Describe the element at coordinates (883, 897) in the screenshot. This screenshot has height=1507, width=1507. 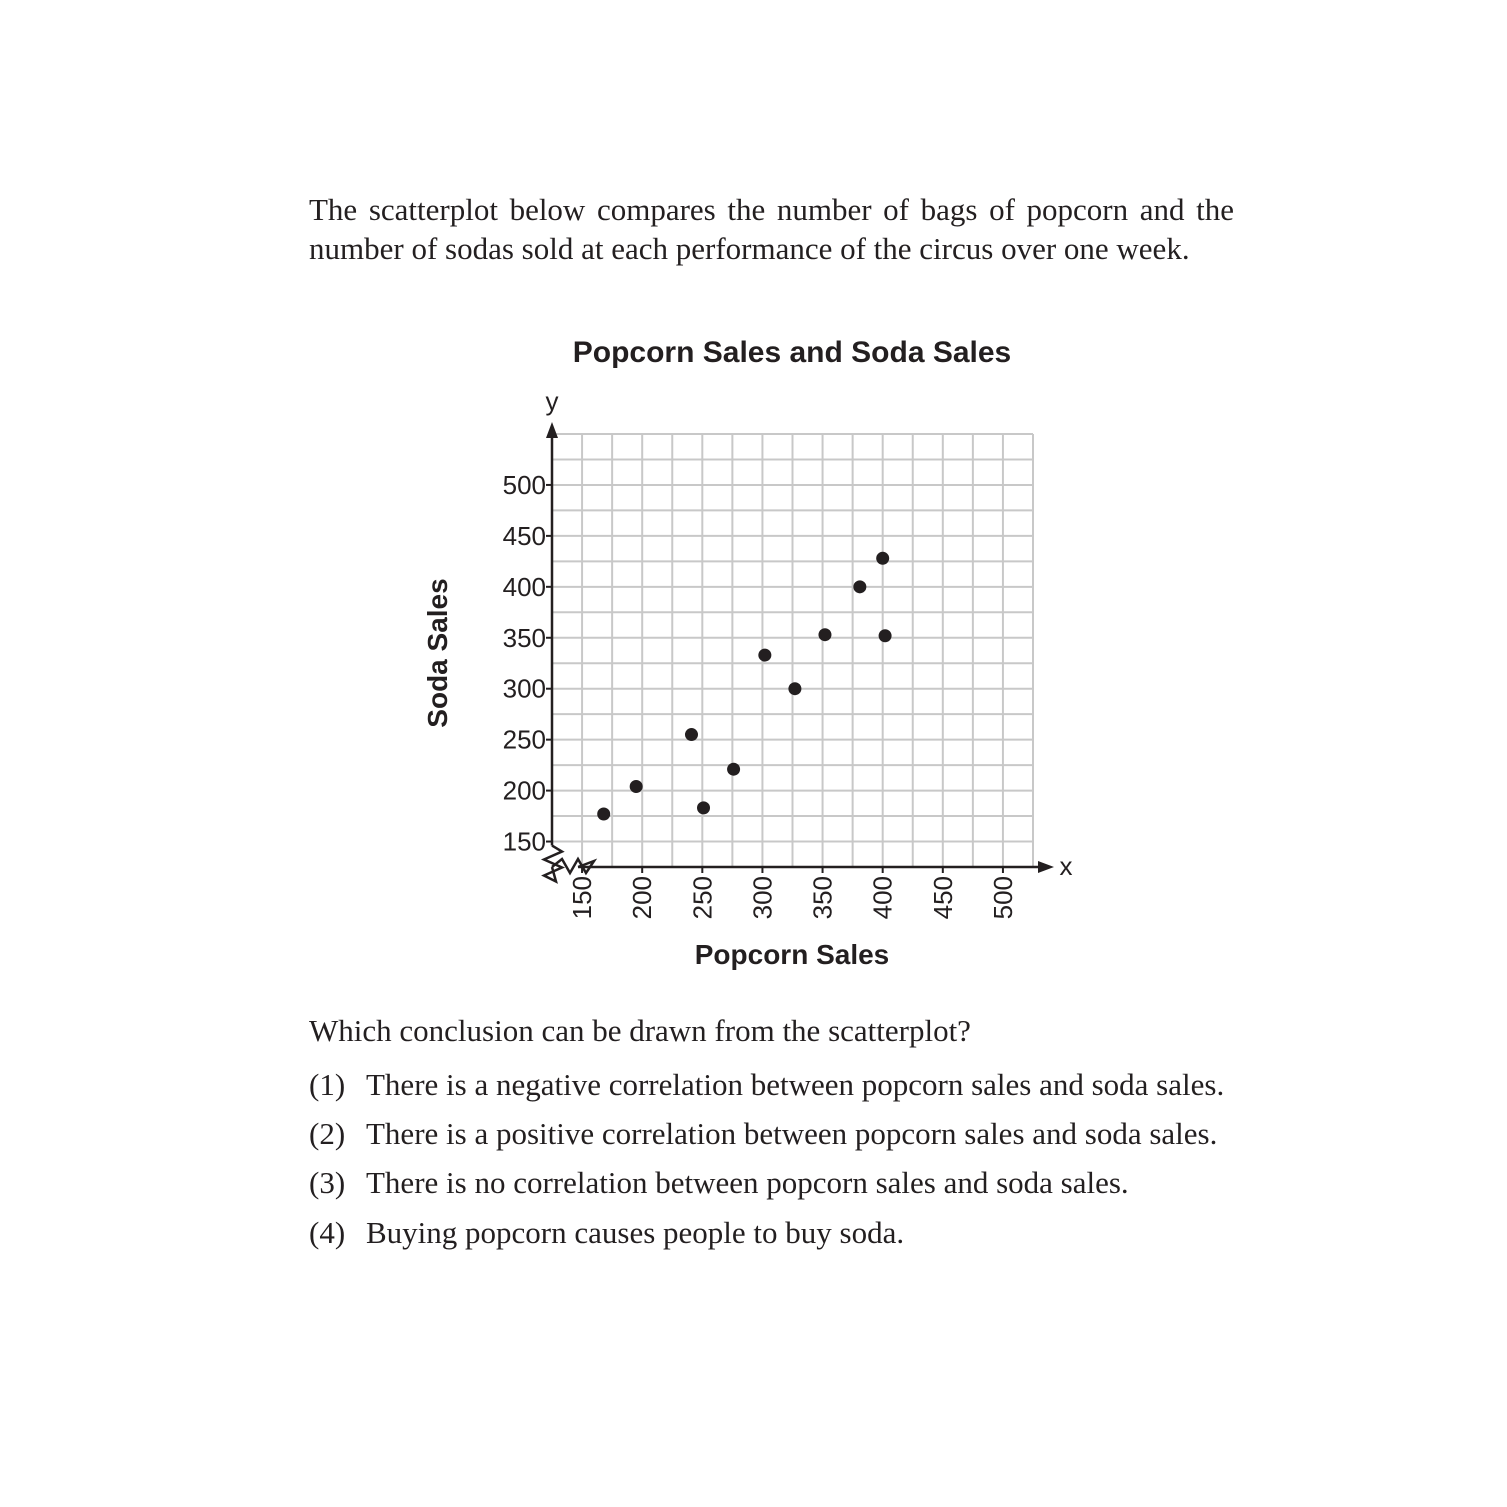
I see `x-tick-label: 400` at that location.